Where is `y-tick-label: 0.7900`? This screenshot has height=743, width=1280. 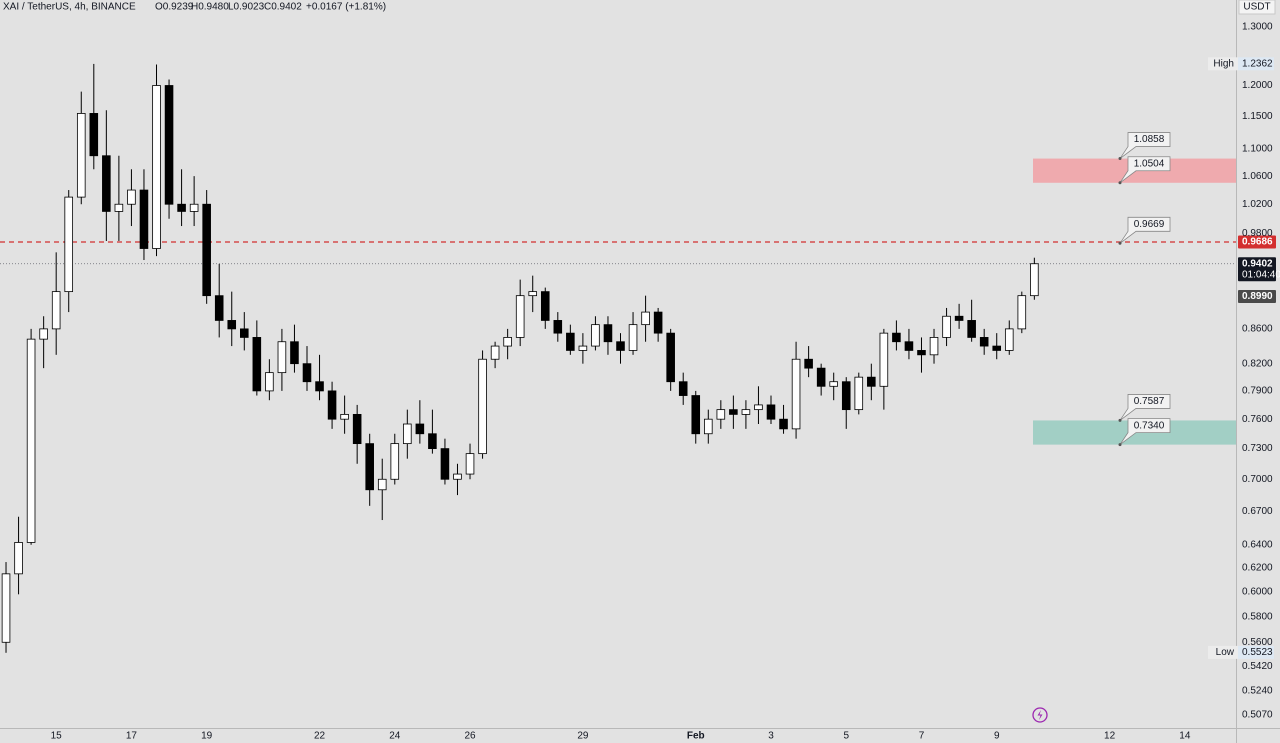 y-tick-label: 0.7900 is located at coordinates (1257, 391).